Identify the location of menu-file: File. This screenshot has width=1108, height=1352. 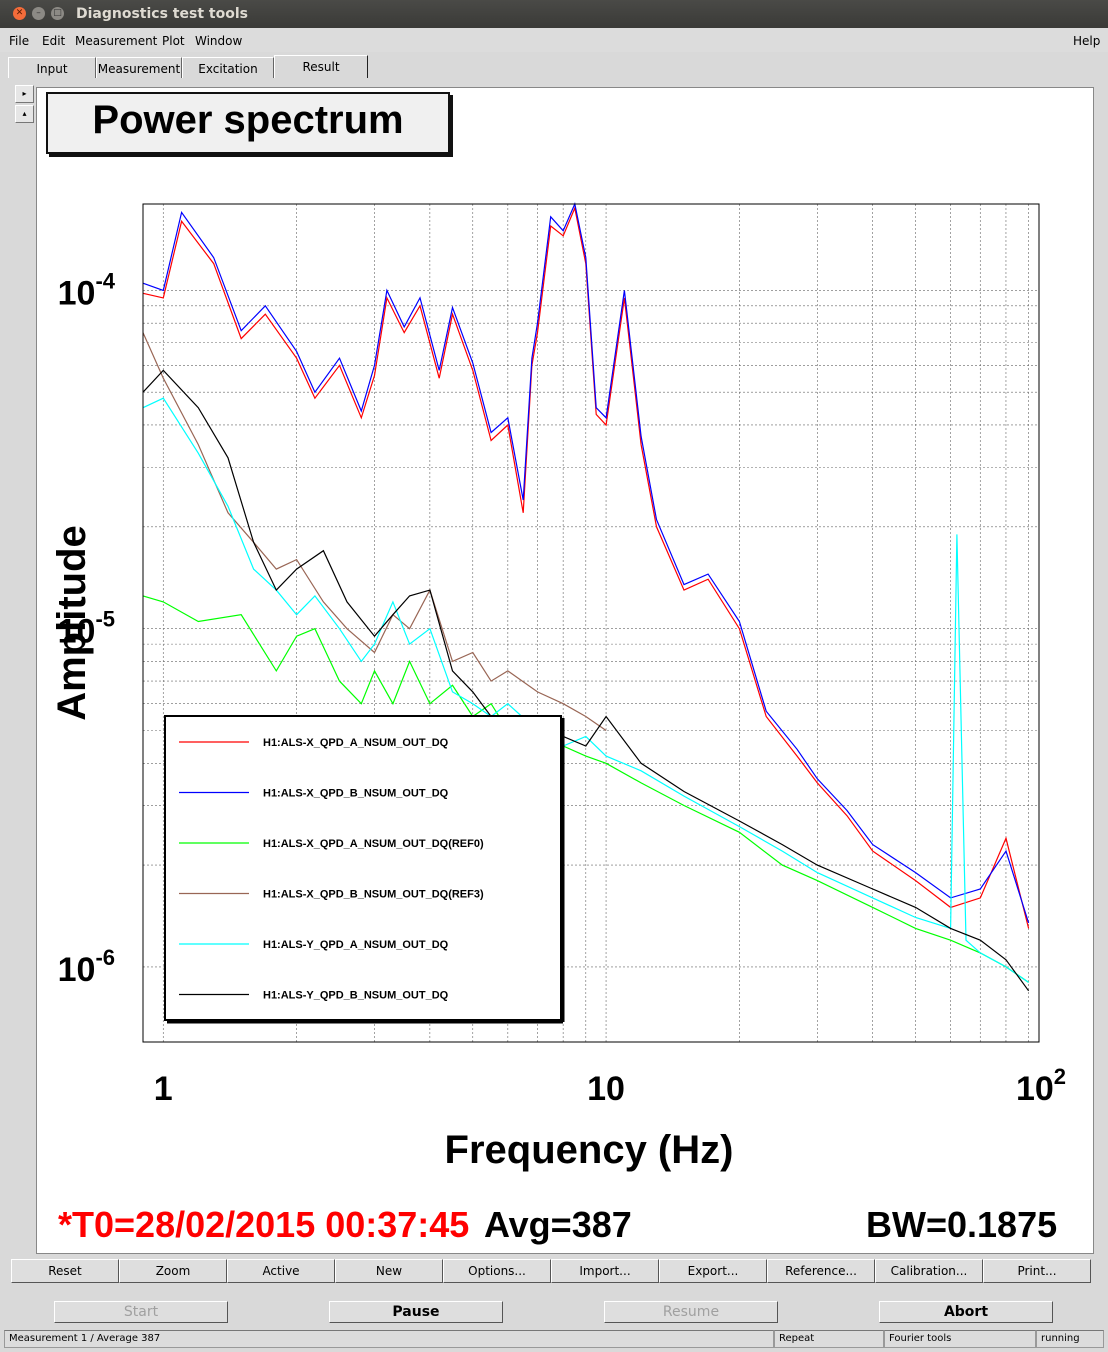
(19, 41).